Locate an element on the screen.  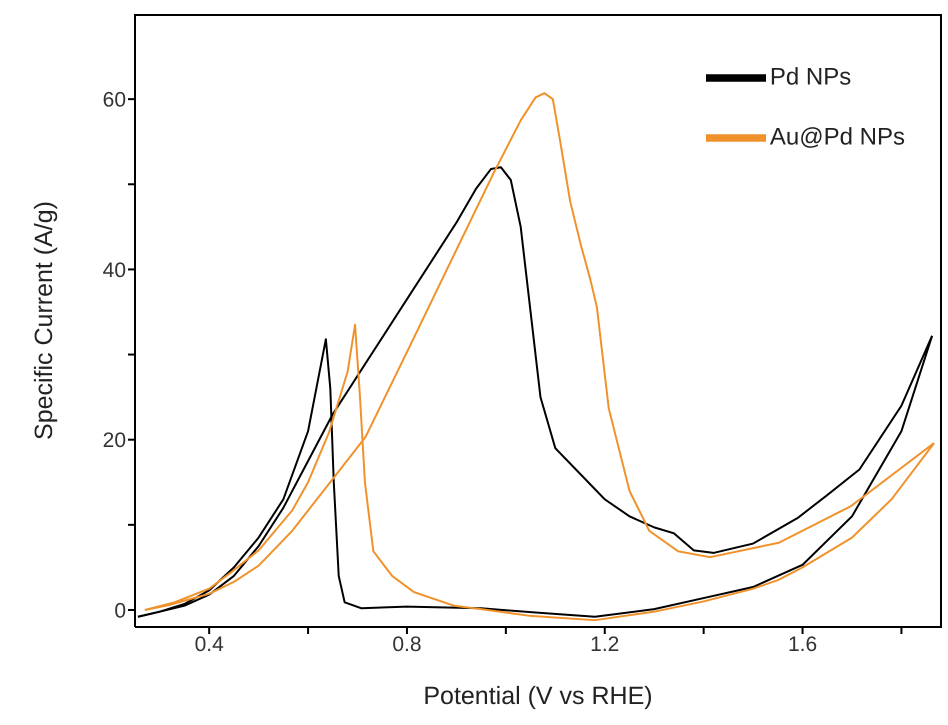
y-tick-label: 40 is located at coordinates (114, 270).